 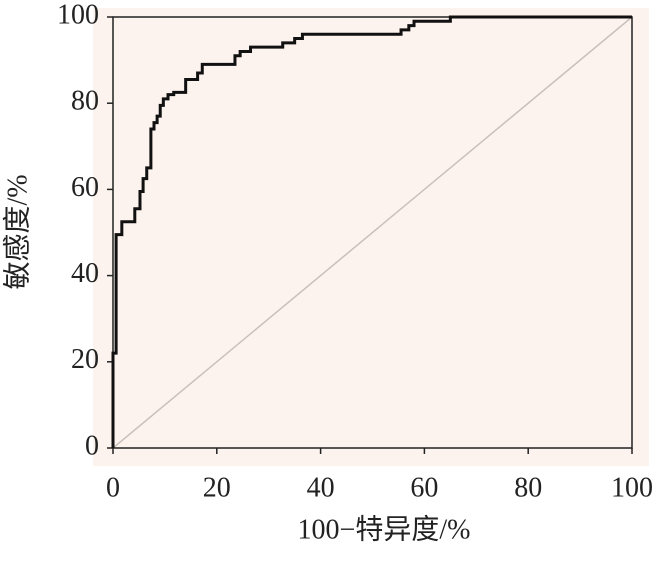 What do you see at coordinates (85, 359) in the screenshot?
I see `y-tick-label: 20` at bounding box center [85, 359].